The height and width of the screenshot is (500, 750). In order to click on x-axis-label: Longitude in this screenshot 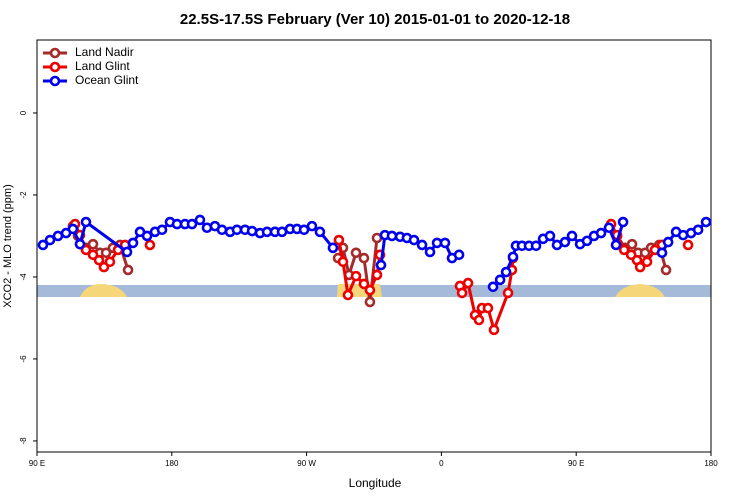, I will do `click(375, 483)`.